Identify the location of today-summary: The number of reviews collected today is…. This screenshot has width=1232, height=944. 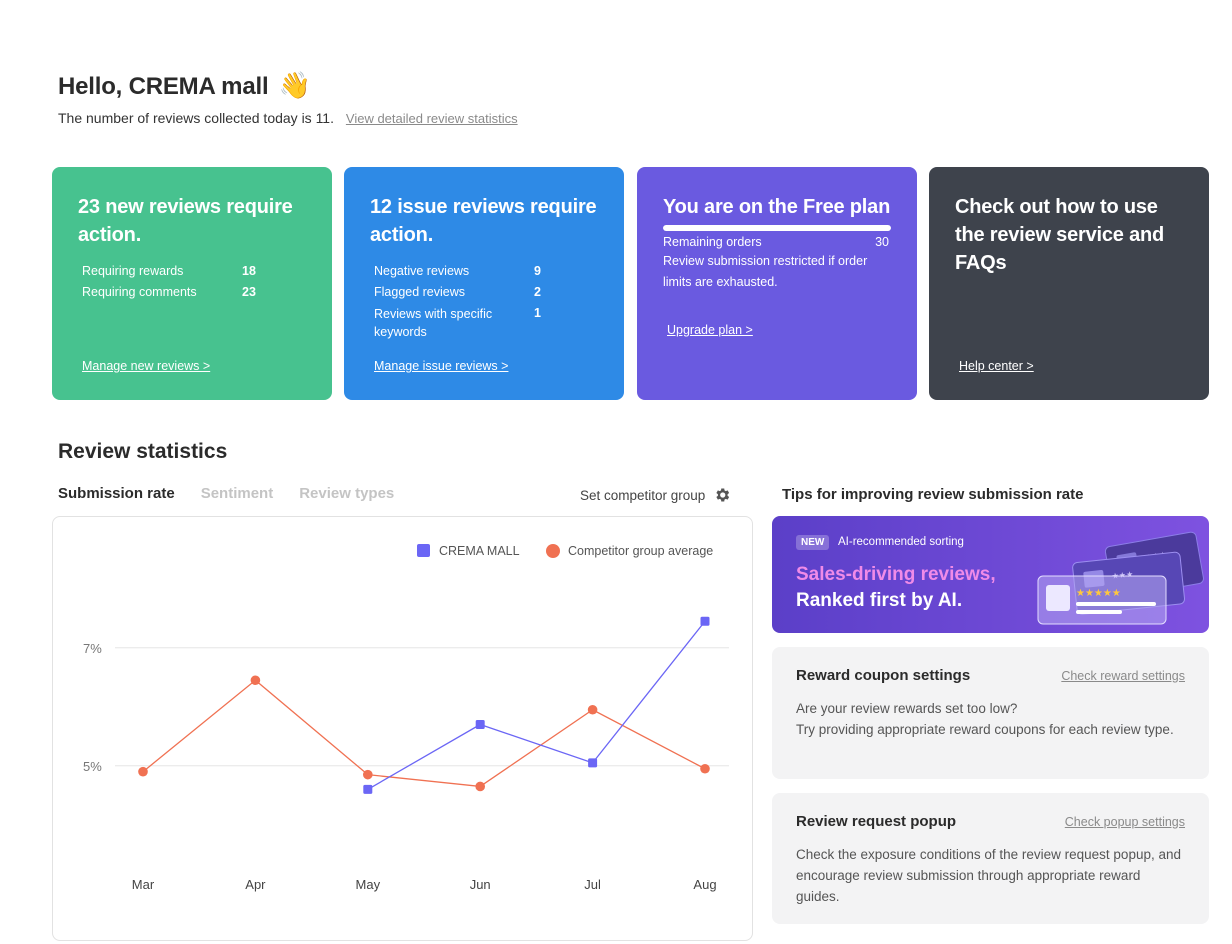
(288, 118).